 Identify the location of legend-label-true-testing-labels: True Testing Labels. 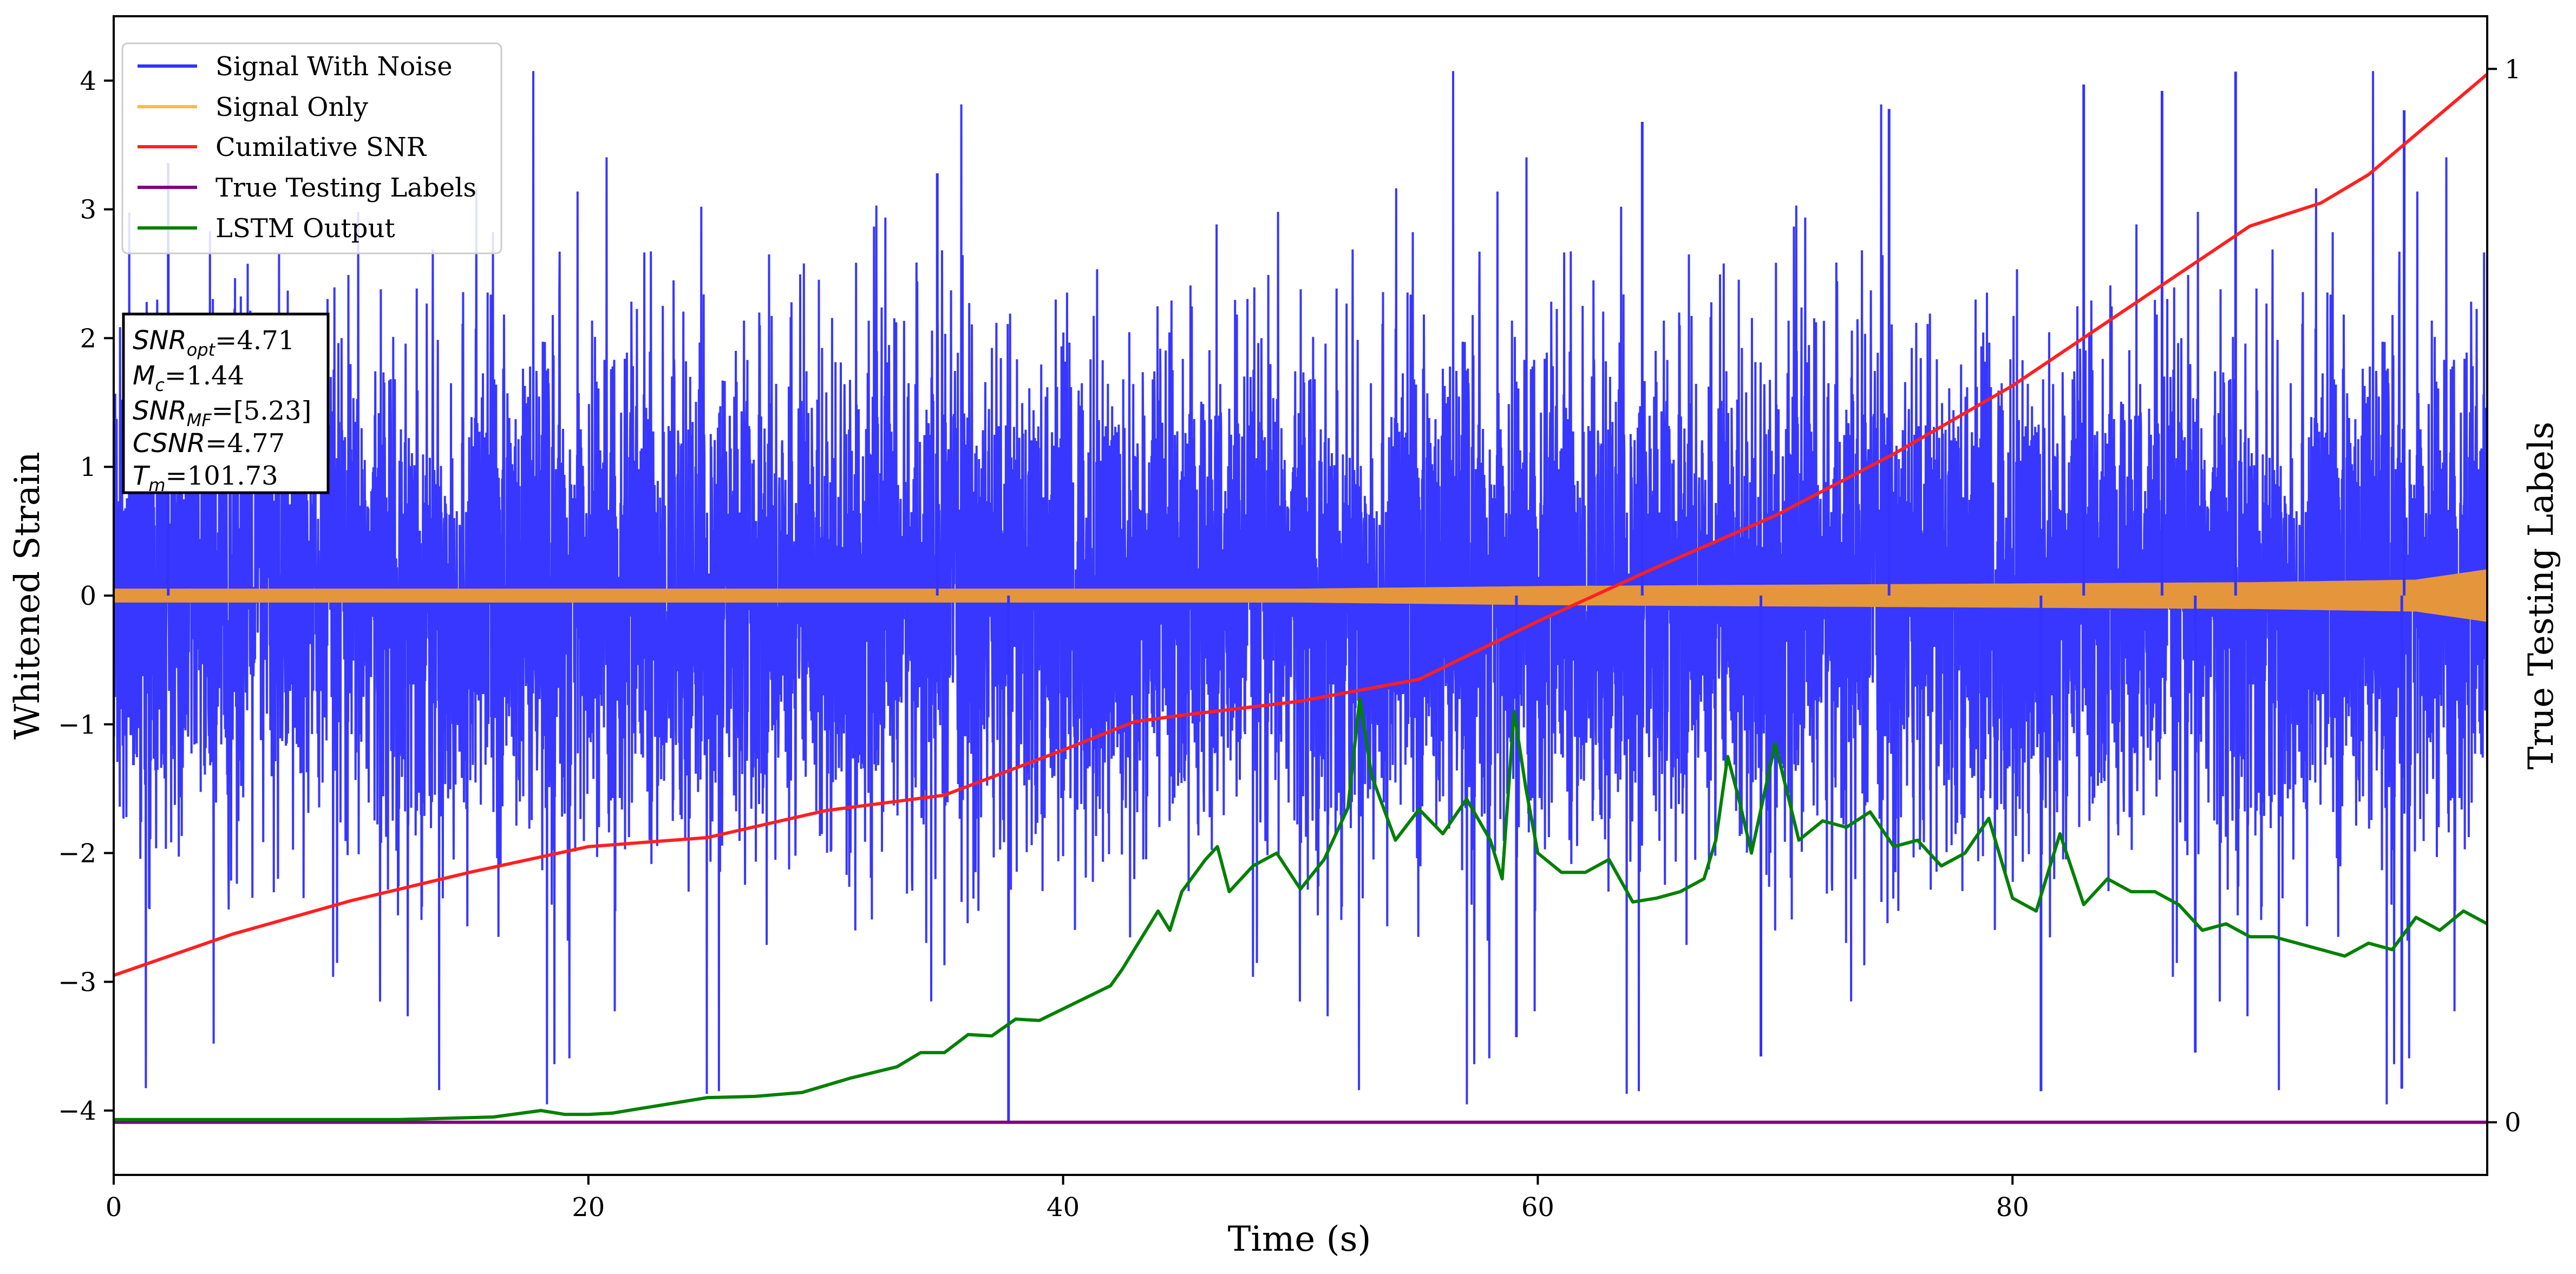
(345, 188).